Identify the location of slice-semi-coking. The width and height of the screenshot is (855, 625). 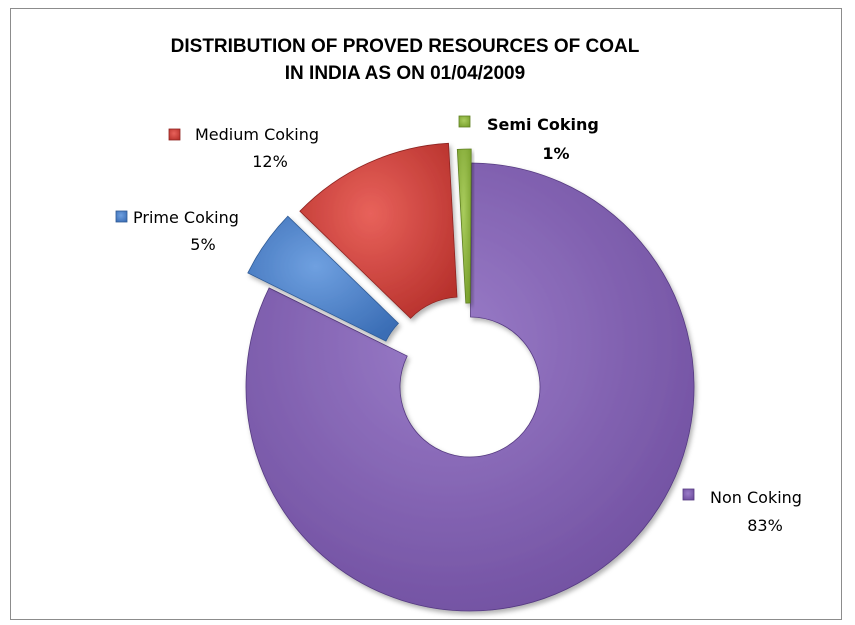
(464, 226).